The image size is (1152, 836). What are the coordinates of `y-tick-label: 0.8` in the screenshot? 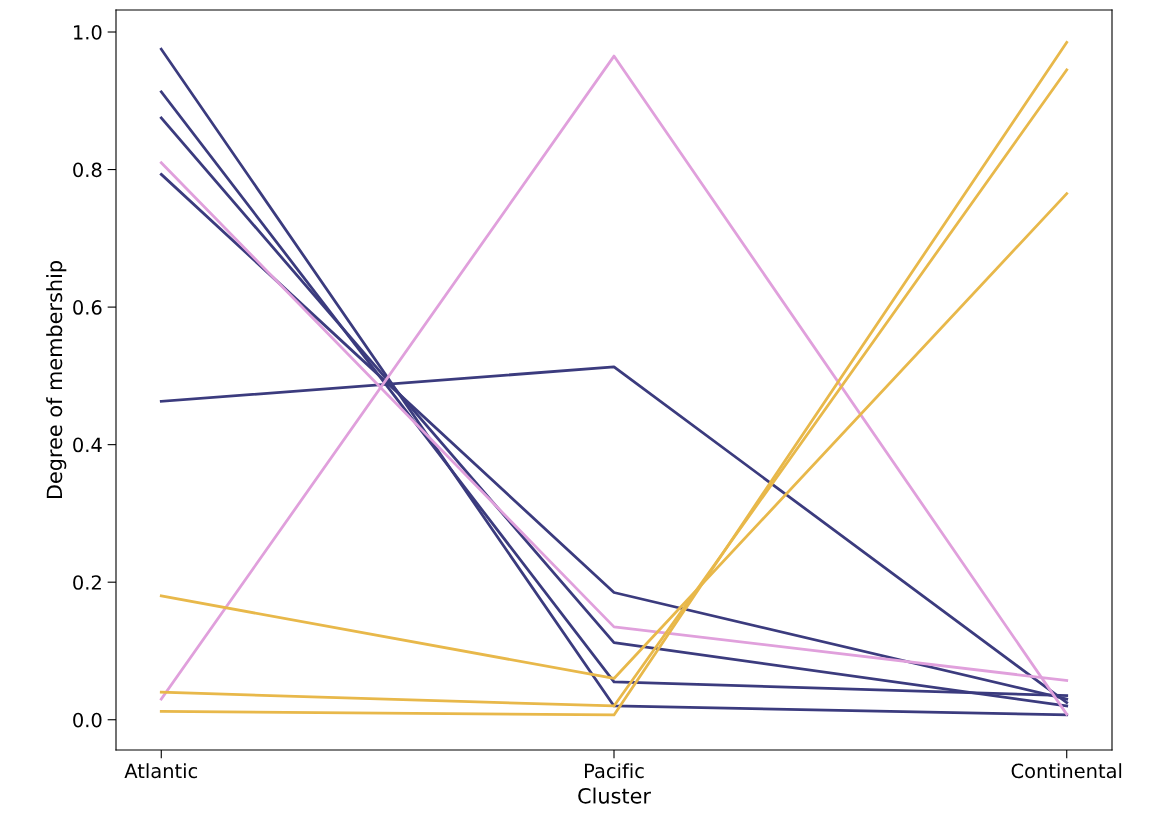 It's located at (87, 170).